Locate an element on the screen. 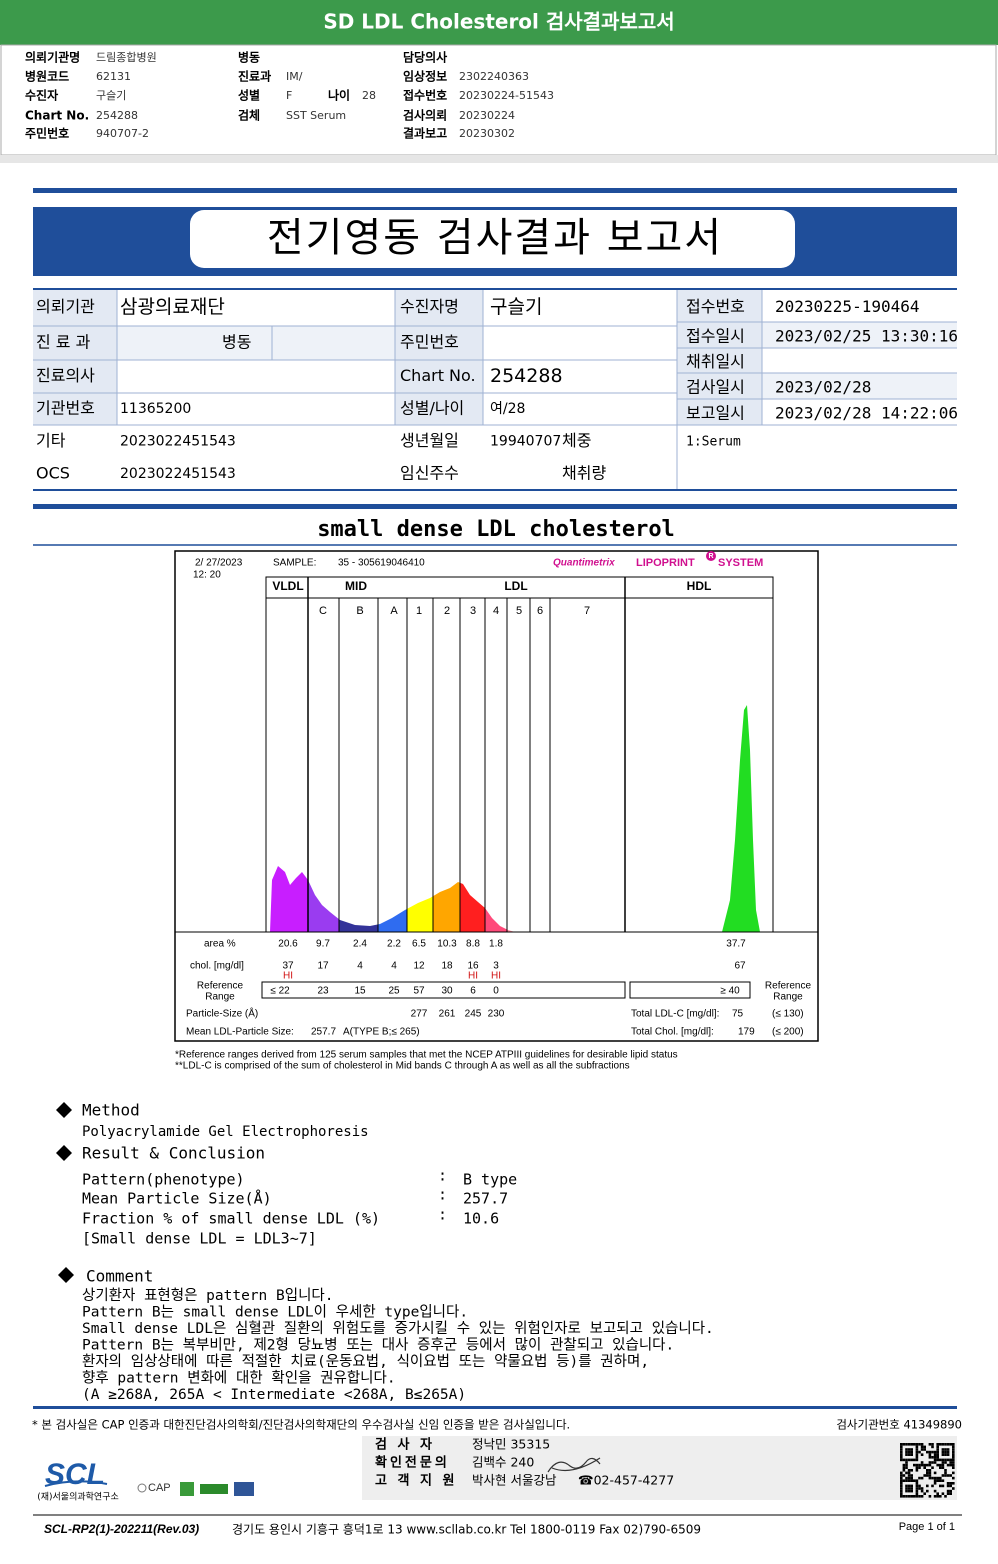 The height and width of the screenshot is (1564, 998). signer-name: 김백수 240 is located at coordinates (503, 1462).